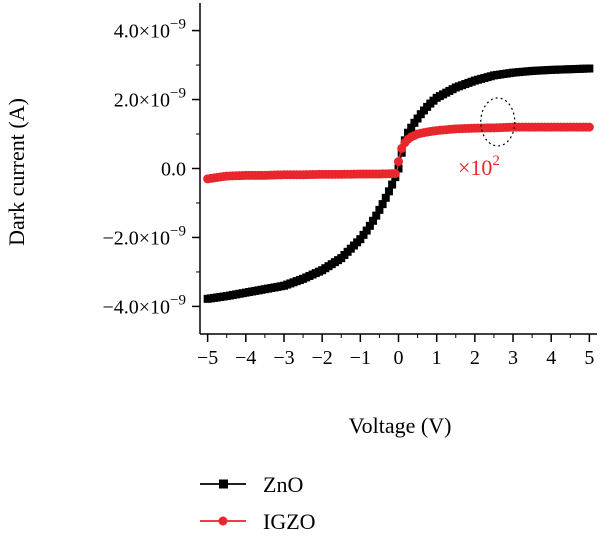 This screenshot has width=600, height=539. I want to click on scale-annotation: ×102, so click(487, 138).